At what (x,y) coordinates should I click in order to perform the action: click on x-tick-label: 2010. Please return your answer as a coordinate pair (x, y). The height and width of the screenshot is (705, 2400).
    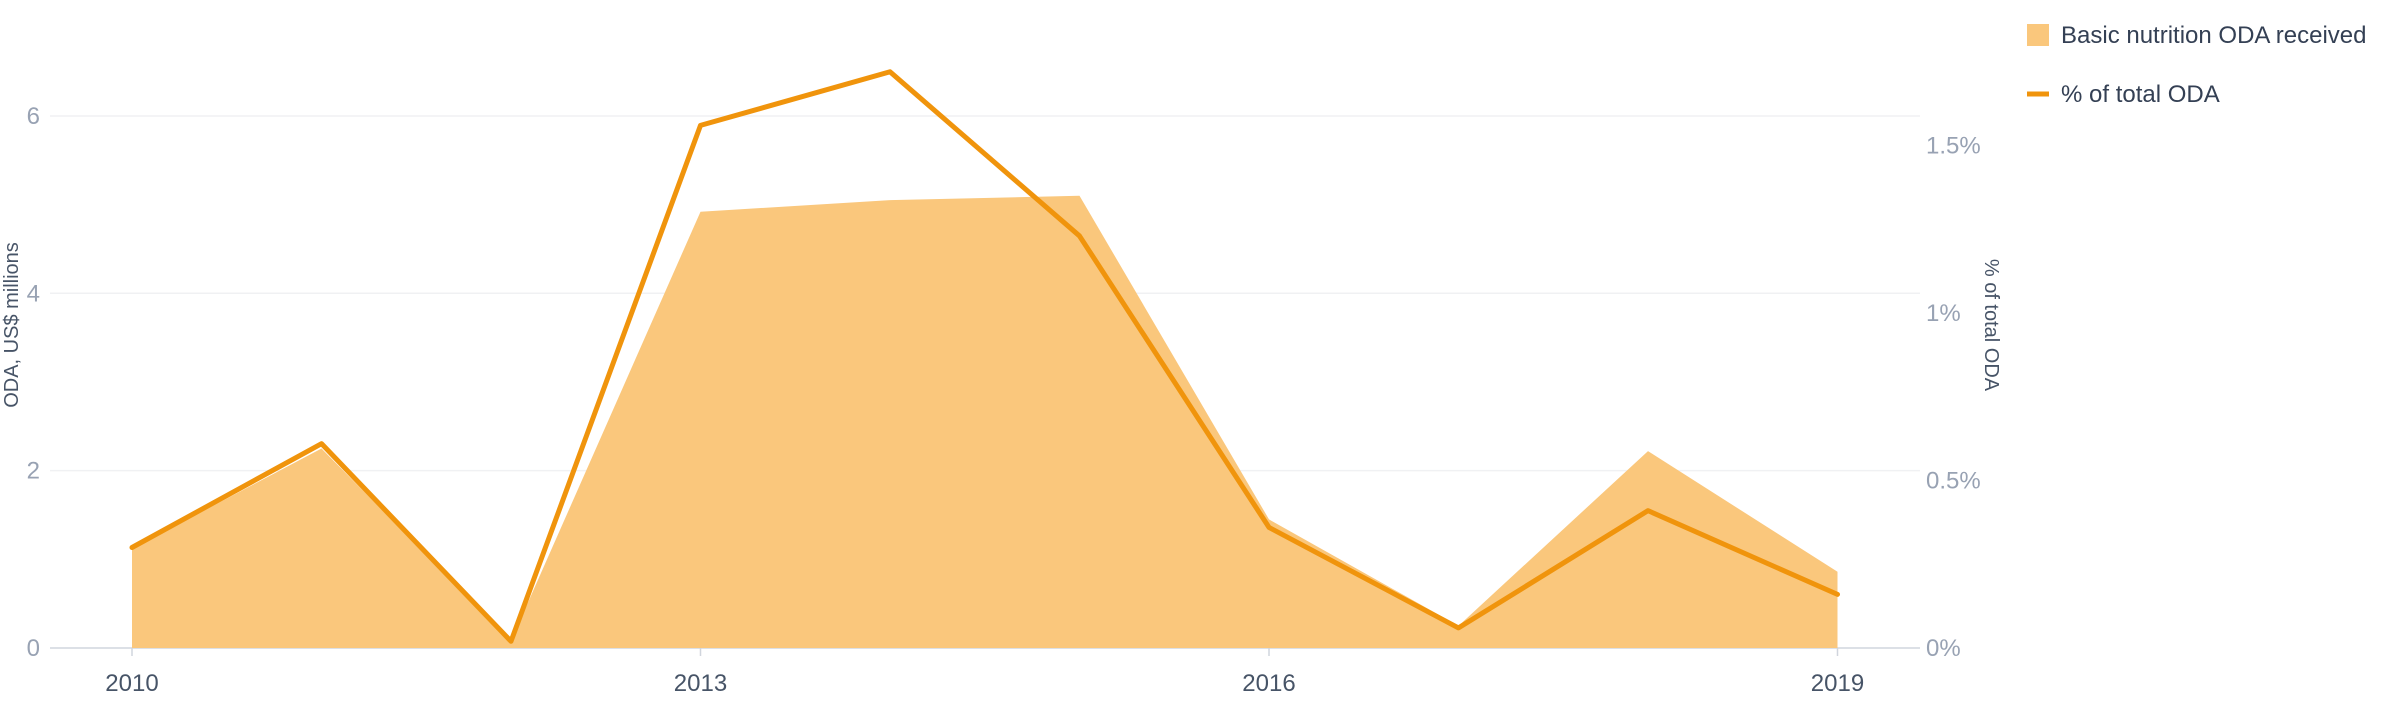
    Looking at the image, I should click on (131, 683).